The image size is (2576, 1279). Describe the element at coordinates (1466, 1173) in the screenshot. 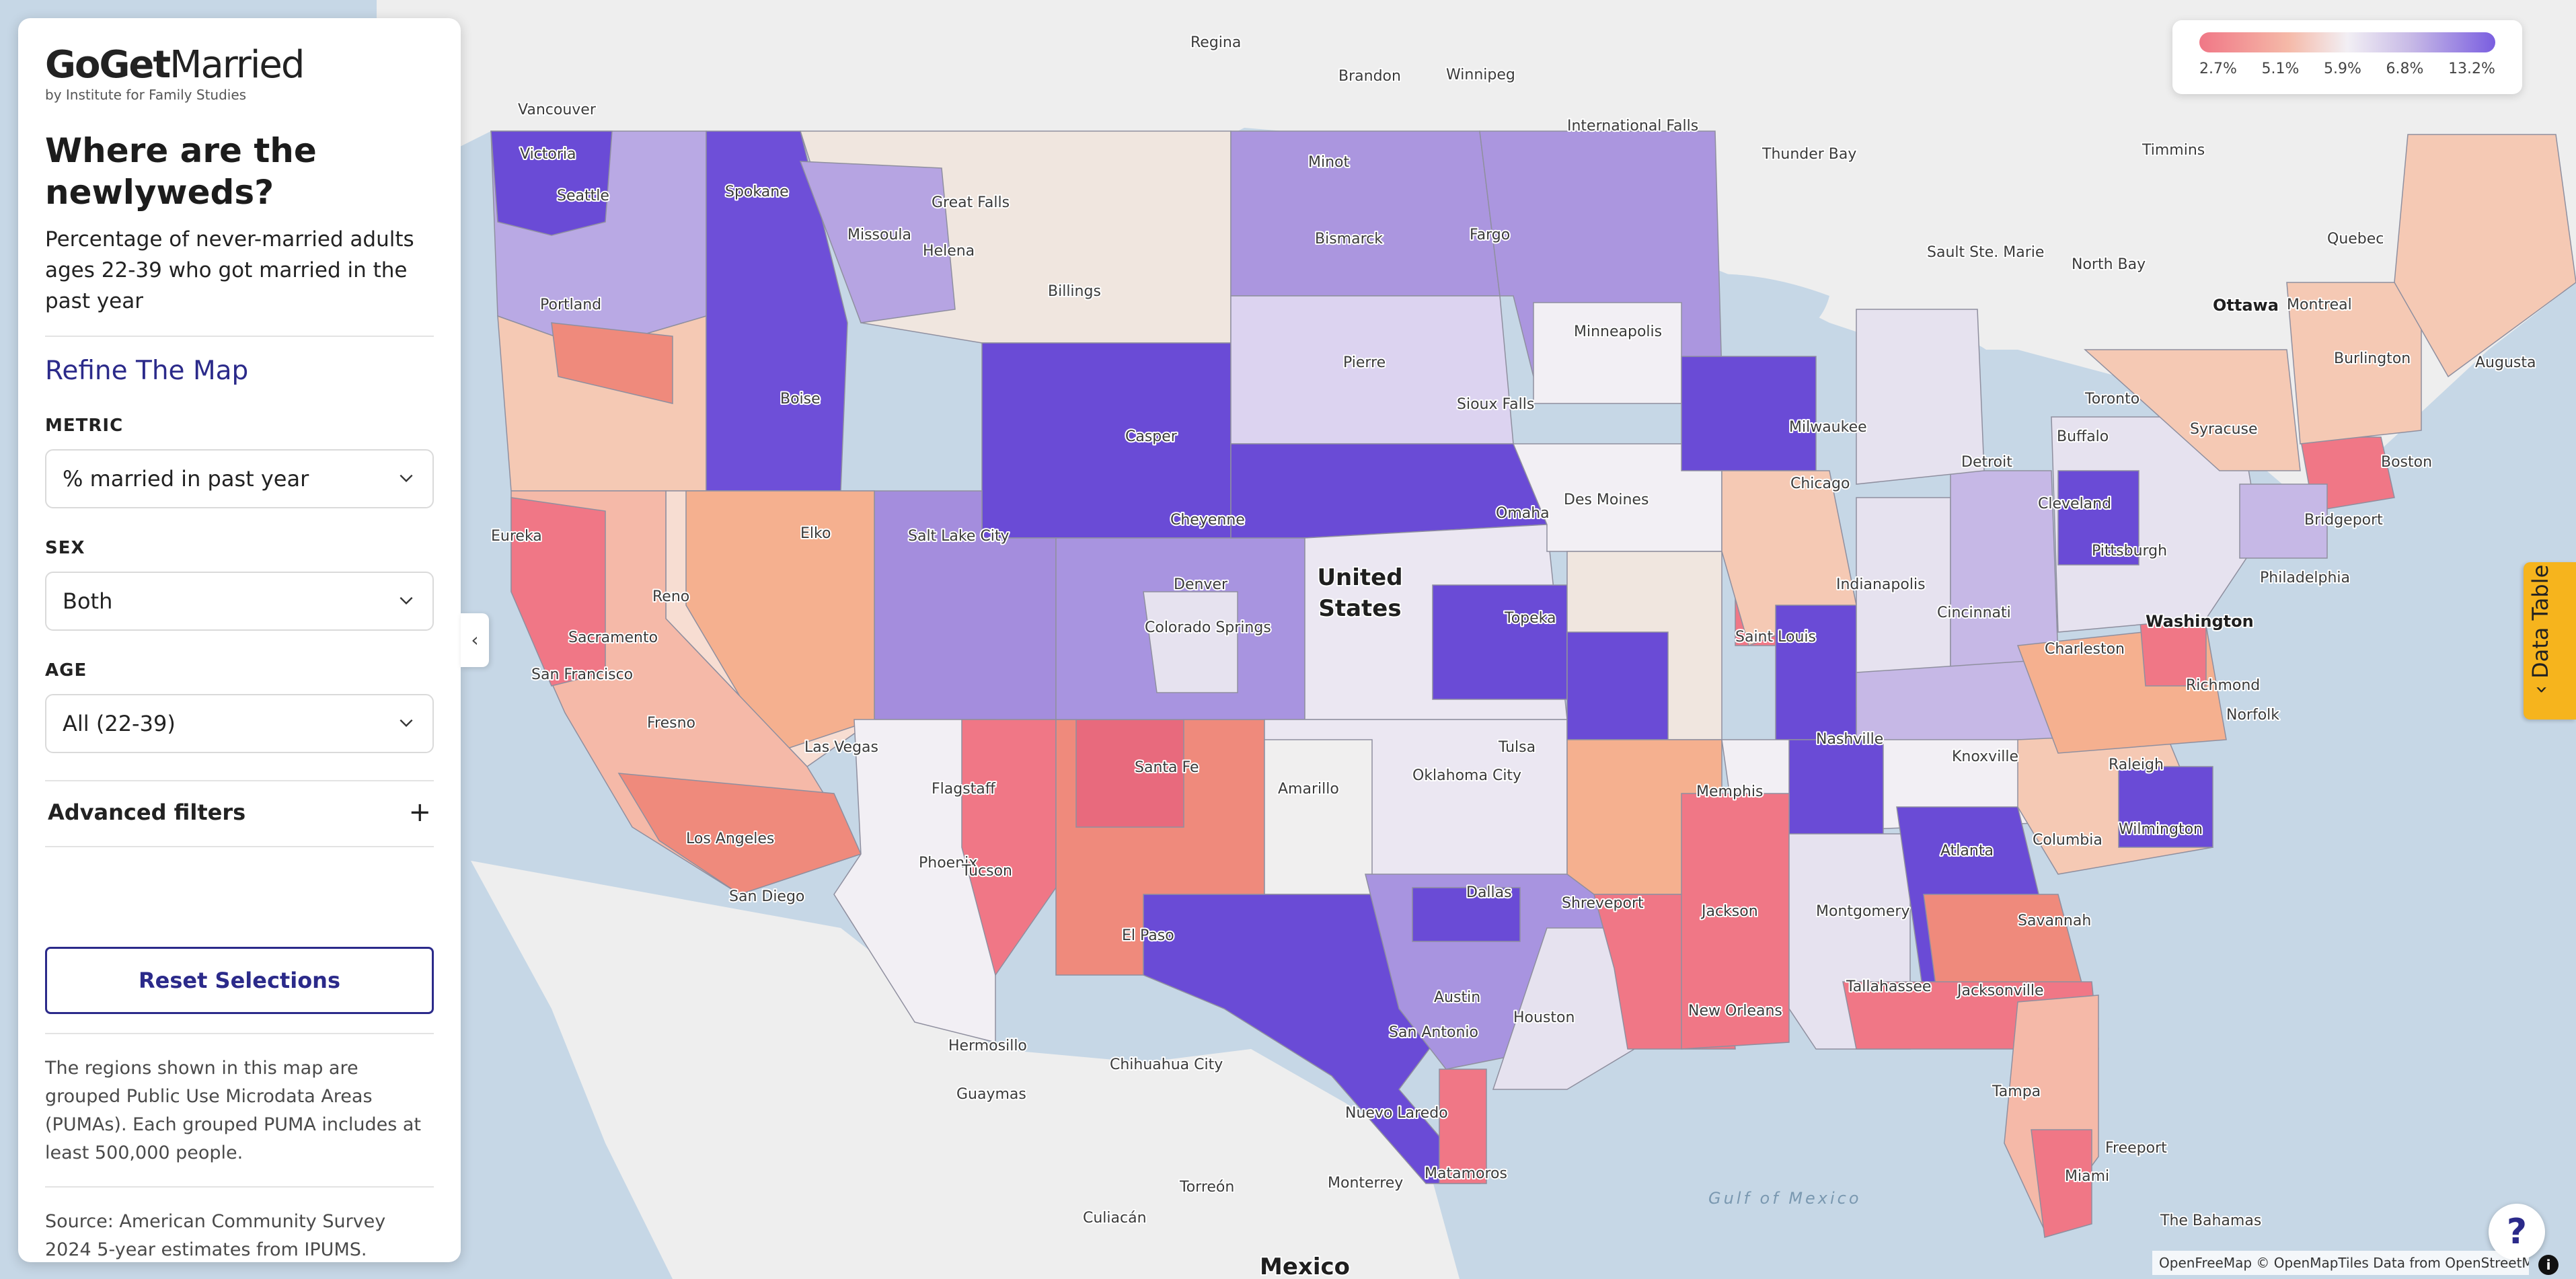

I see `city-label: Matamoros` at that location.